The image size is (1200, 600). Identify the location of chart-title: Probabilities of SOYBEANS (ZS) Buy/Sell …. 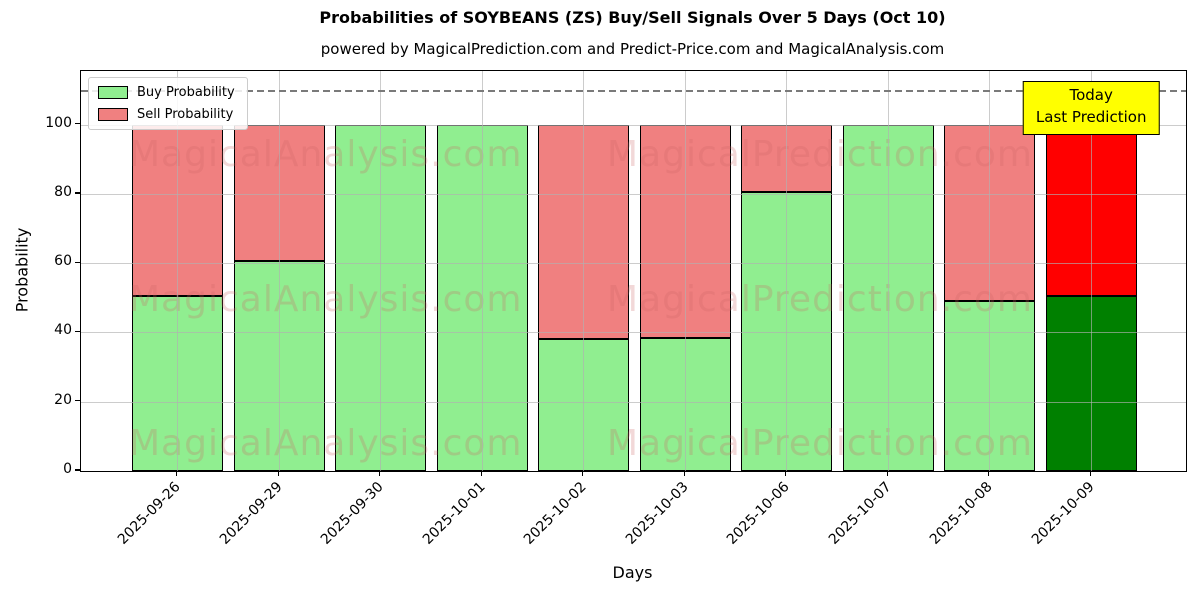
(632, 17).